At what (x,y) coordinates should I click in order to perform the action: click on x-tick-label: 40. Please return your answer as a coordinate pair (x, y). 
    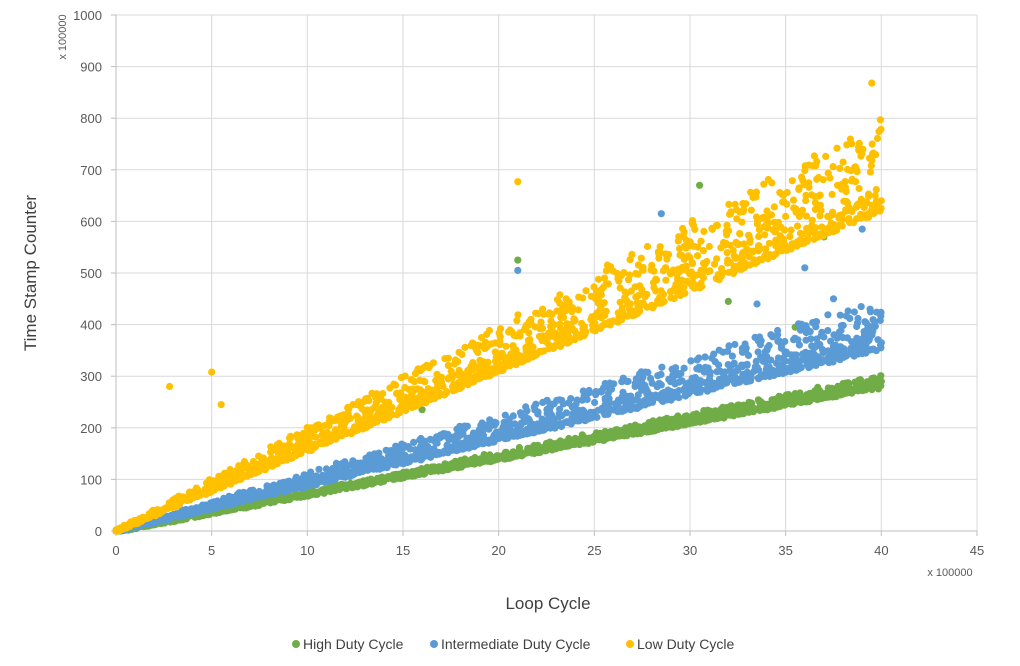
    Looking at the image, I should click on (881, 550).